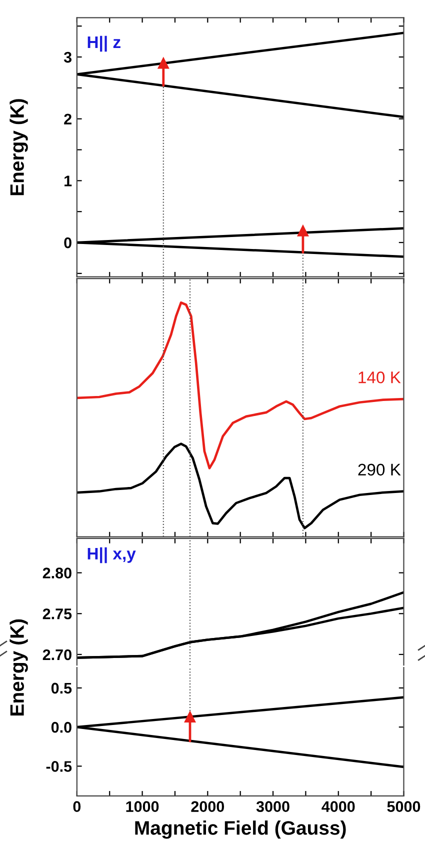 The height and width of the screenshot is (844, 425). I want to click on x-tick-label: 0, so click(77, 806).